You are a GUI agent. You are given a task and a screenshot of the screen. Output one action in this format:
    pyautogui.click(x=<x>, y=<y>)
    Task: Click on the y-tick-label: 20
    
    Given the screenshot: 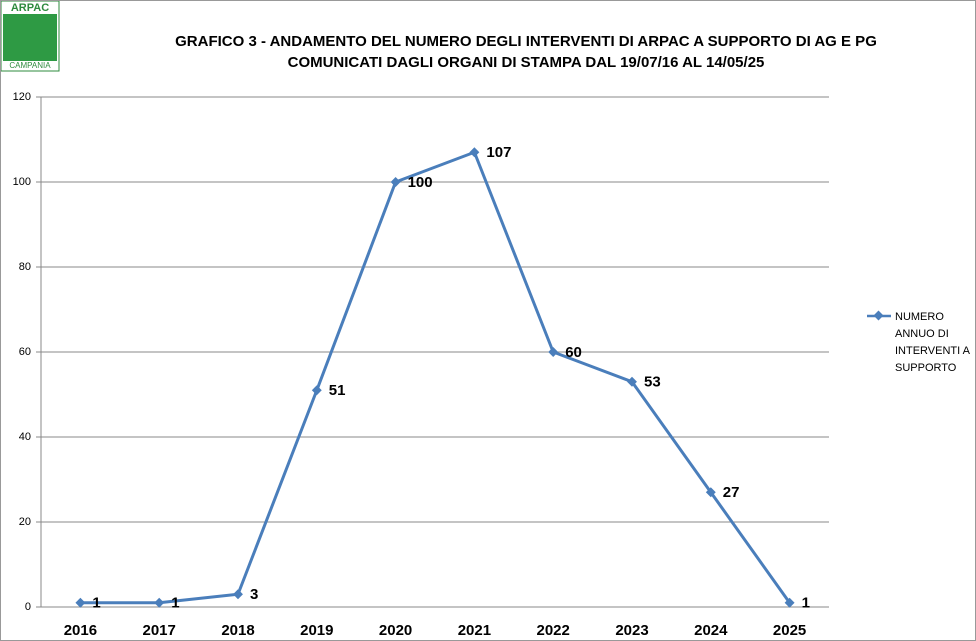 What is the action you would take?
    pyautogui.click(x=25, y=522)
    